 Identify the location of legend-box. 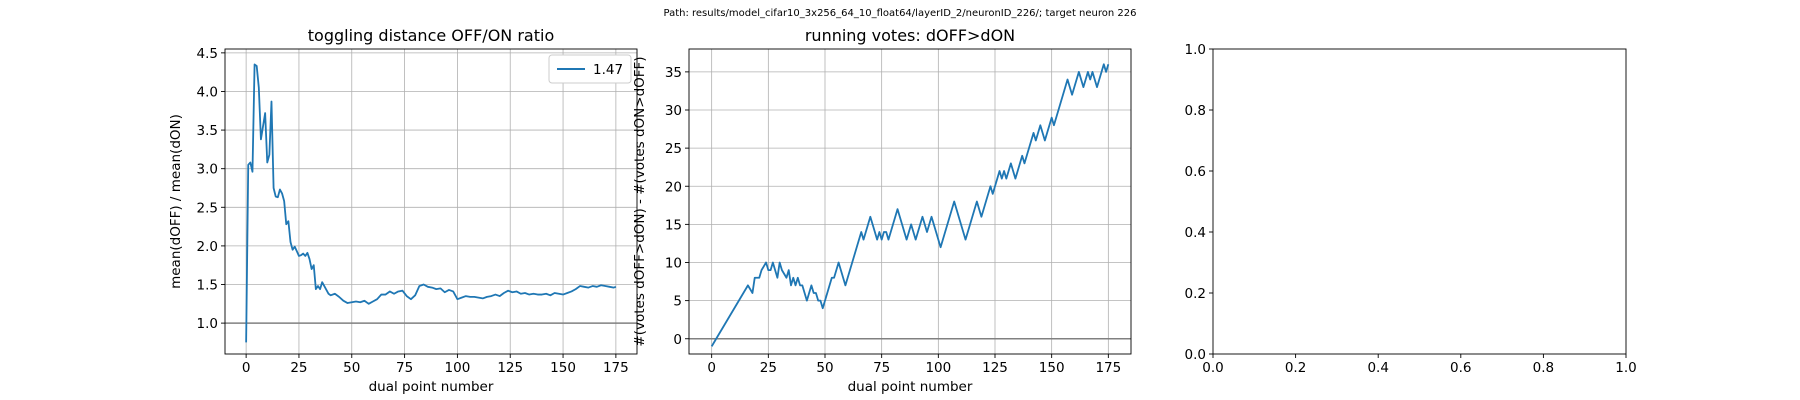
(590, 69).